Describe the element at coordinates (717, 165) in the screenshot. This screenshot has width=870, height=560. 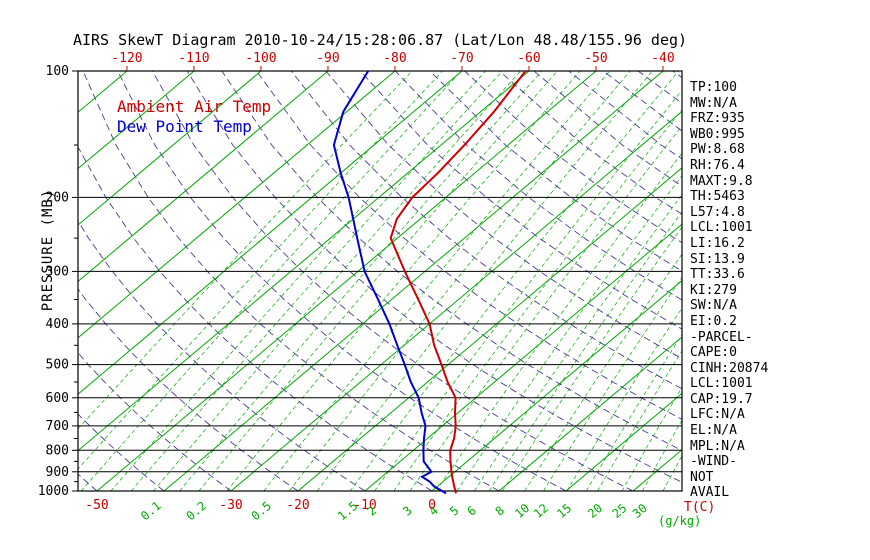
I see `panel-line: RH:76.4` at that location.